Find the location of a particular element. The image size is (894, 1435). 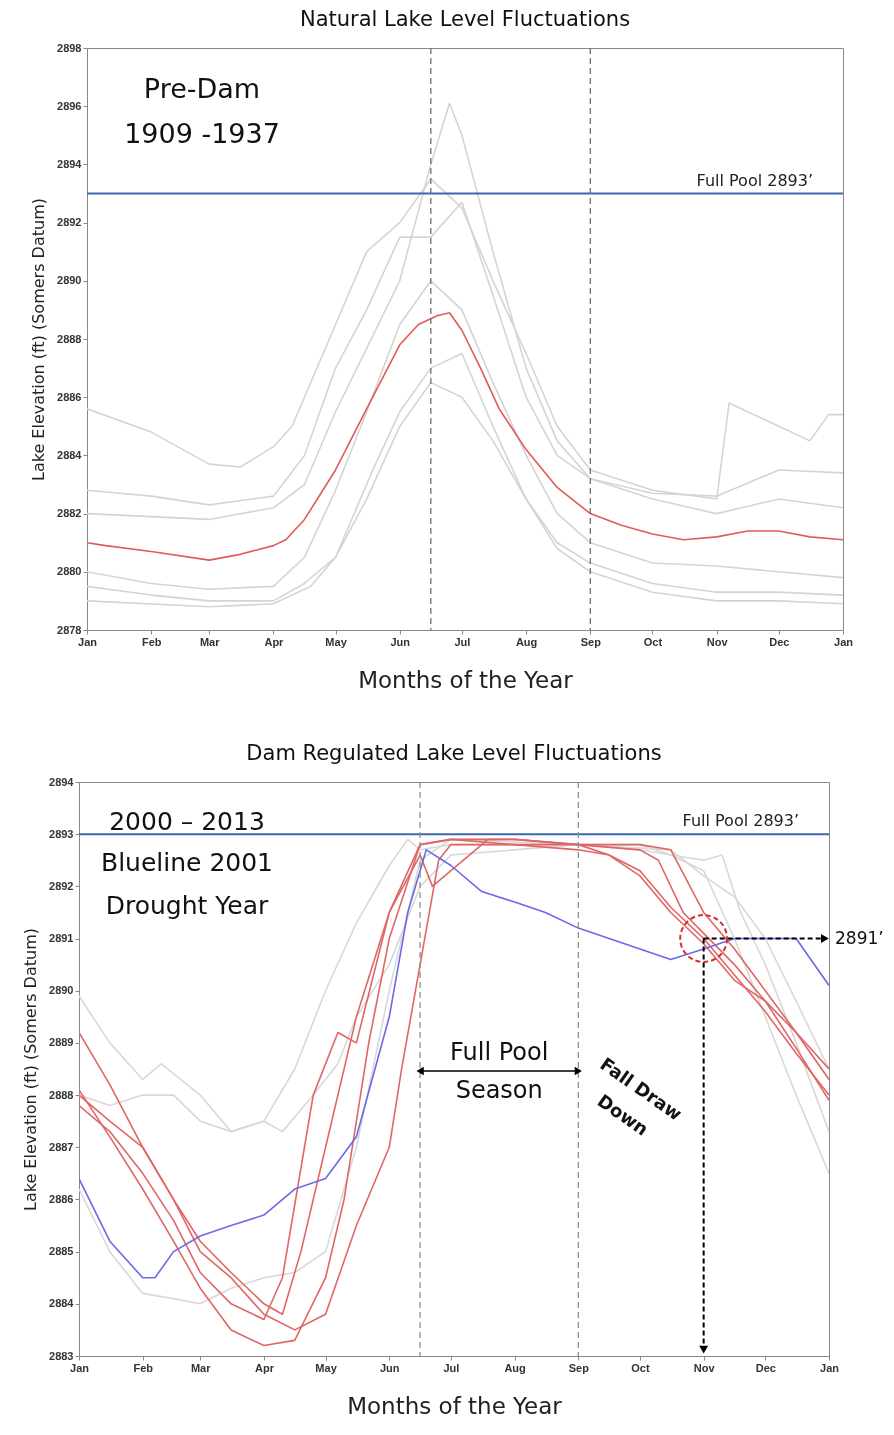

annotation: Drought Year is located at coordinates (187, 905).